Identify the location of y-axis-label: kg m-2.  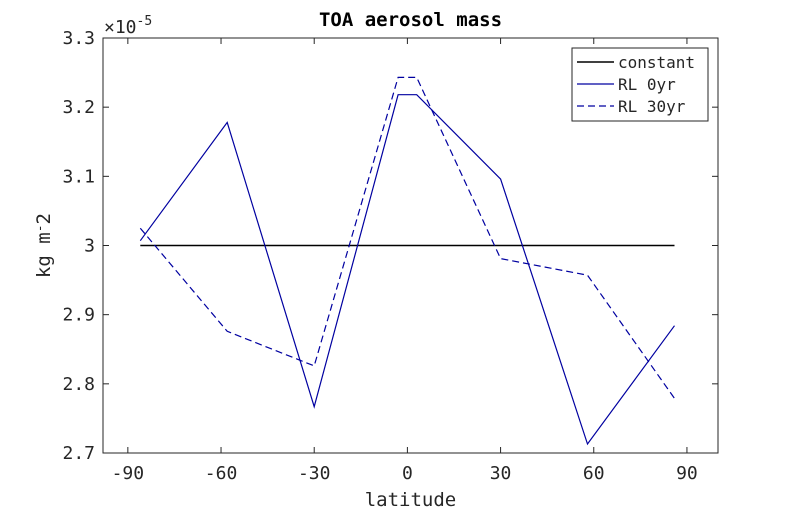
(44, 245).